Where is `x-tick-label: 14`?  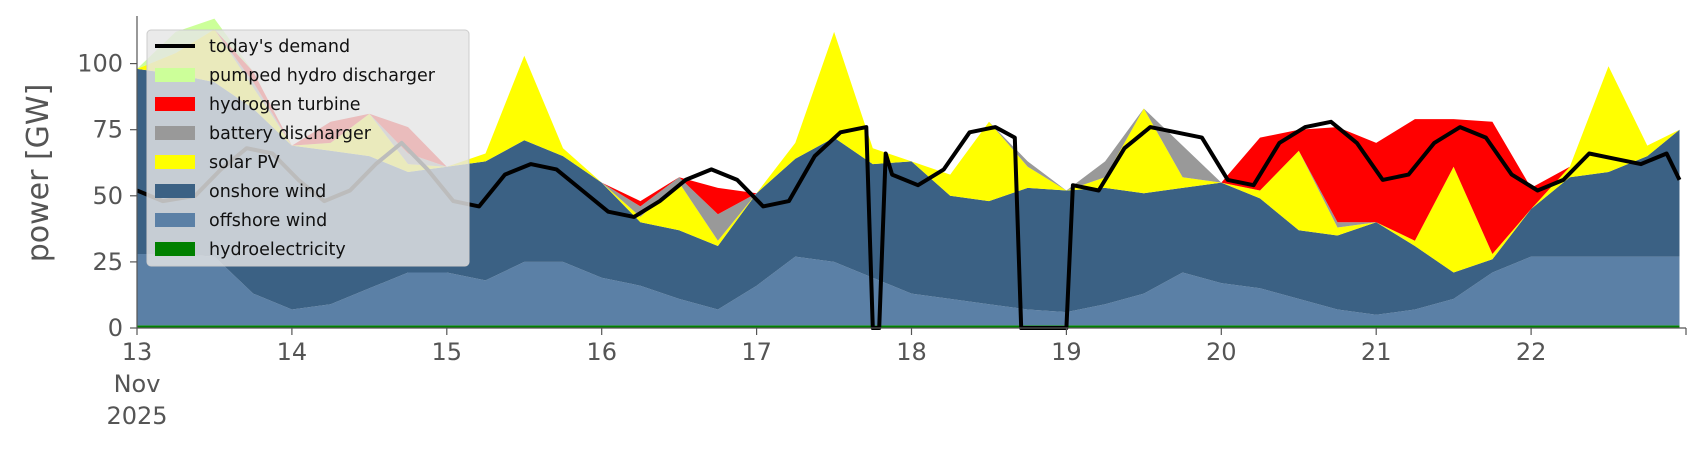
x-tick-label: 14 is located at coordinates (292, 352).